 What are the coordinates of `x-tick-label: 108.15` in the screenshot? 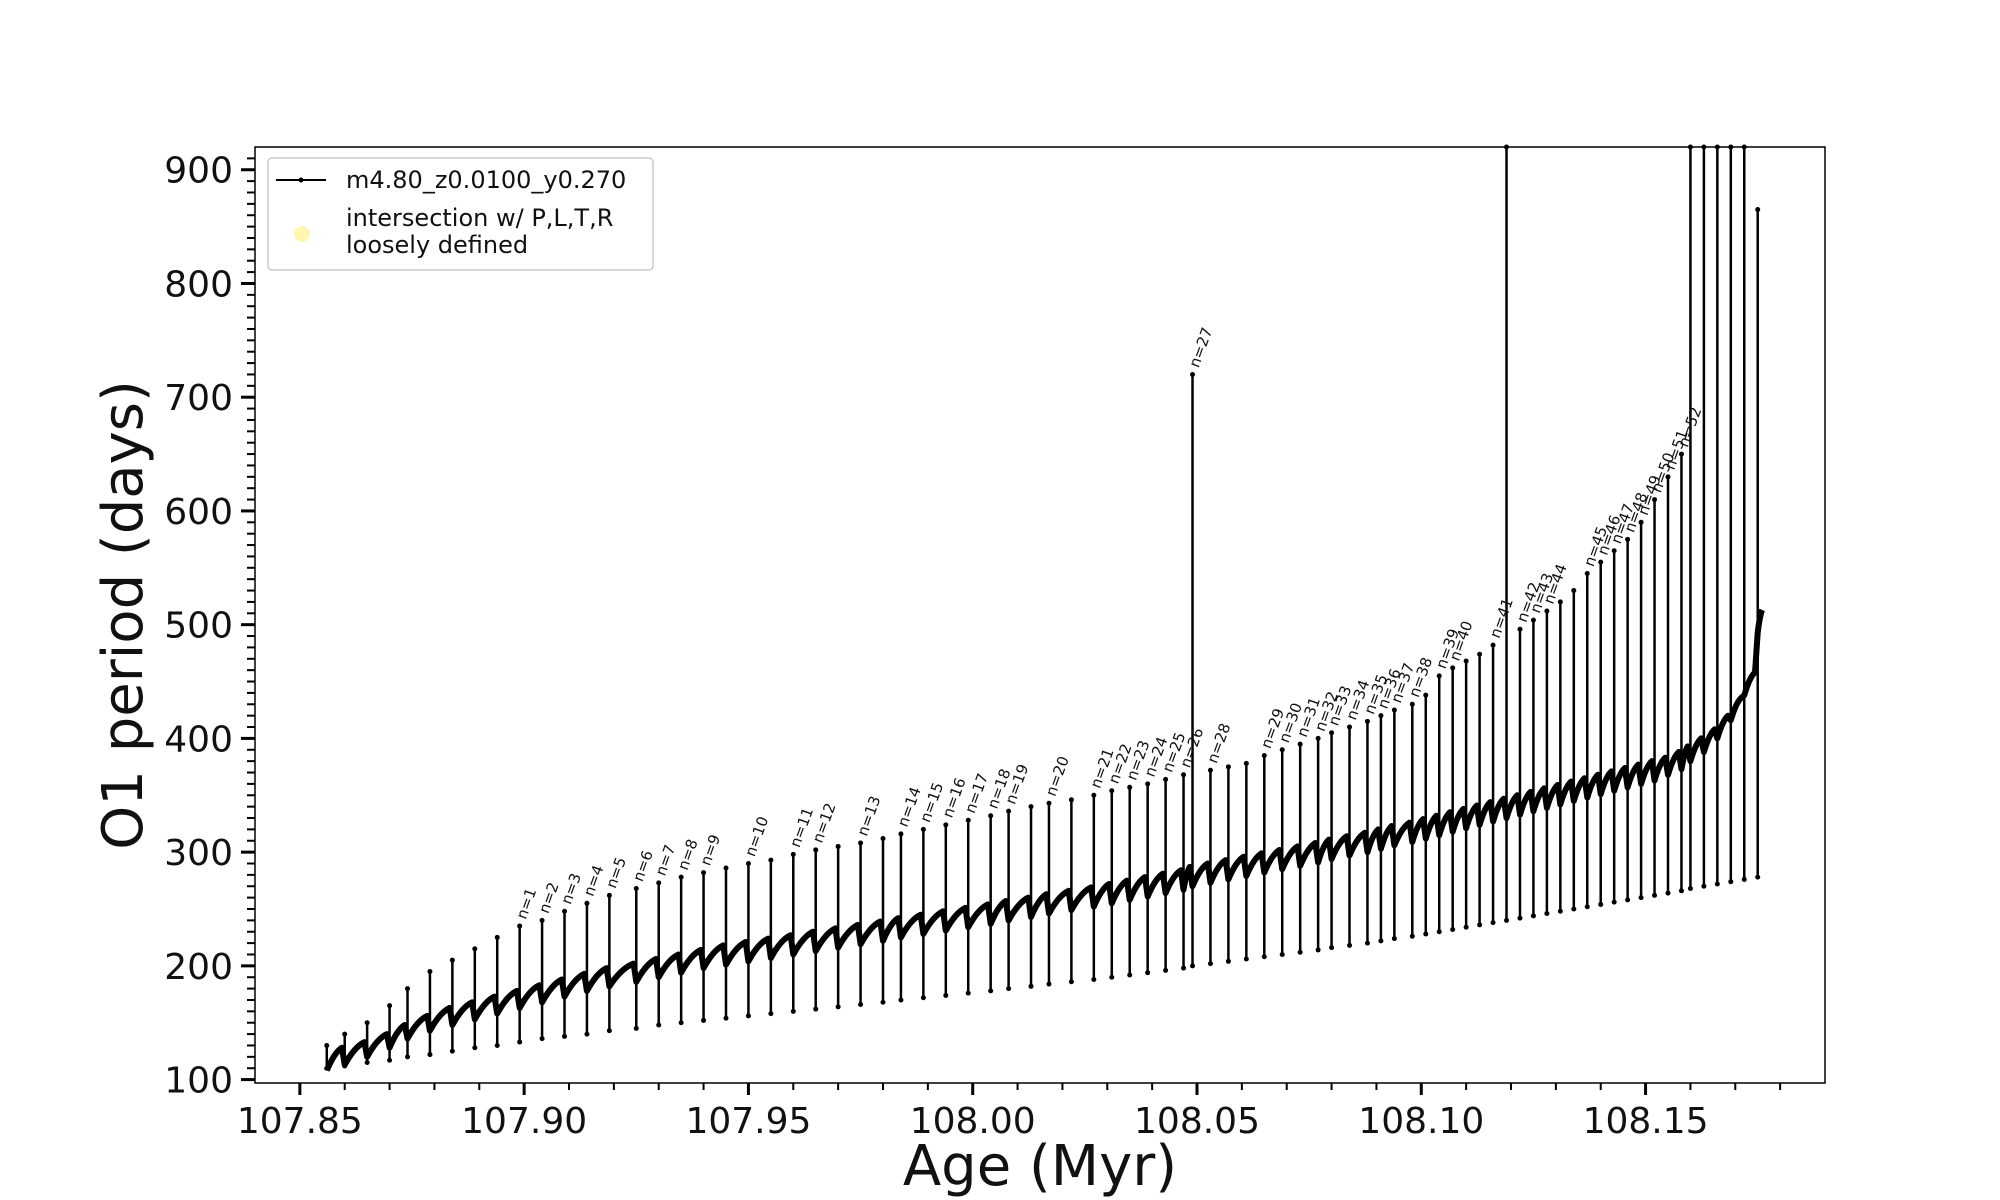 It's located at (1646, 1121).